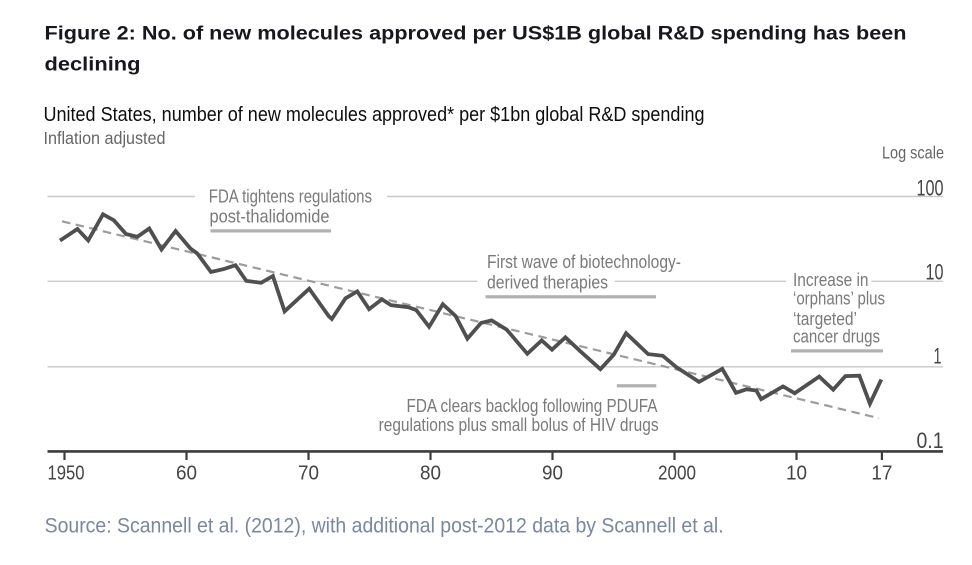 The height and width of the screenshot is (565, 972). Describe the element at coordinates (532, 406) in the screenshot. I see `svg-text:FDA clears backlog following P: FDA clears backlog following PDUFA` at that location.